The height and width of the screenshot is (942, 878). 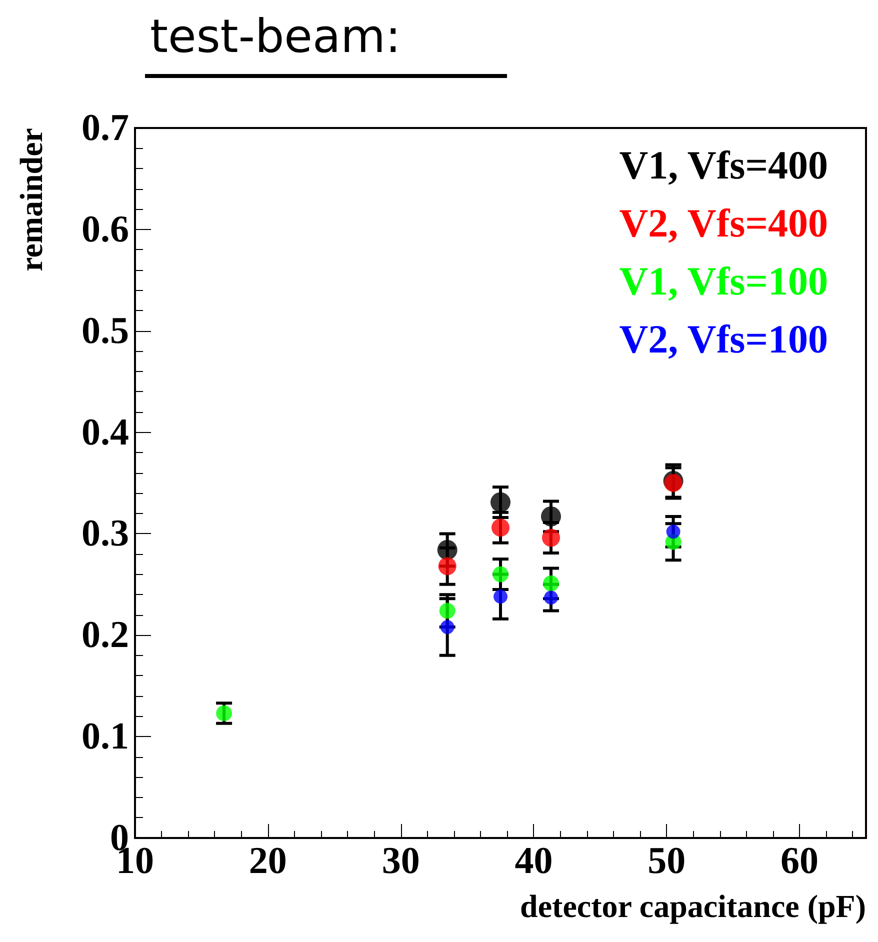 What do you see at coordinates (105, 432) in the screenshot?
I see `y-tick-label: 0.4` at bounding box center [105, 432].